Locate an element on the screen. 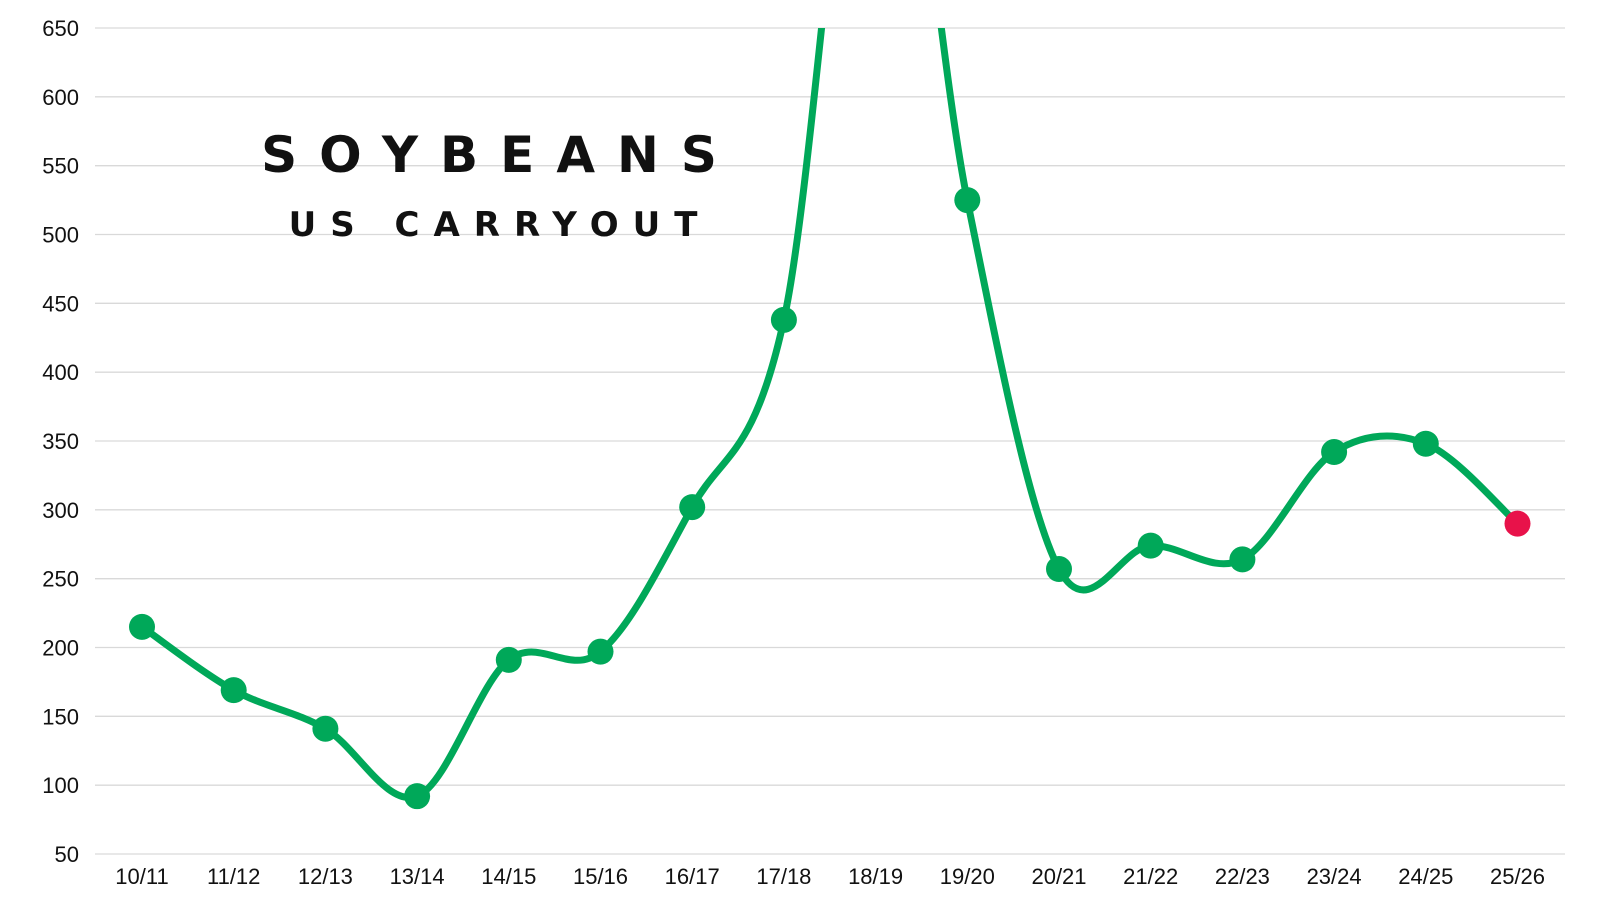 The width and height of the screenshot is (1600, 900). latest-data-point is located at coordinates (1517, 523).